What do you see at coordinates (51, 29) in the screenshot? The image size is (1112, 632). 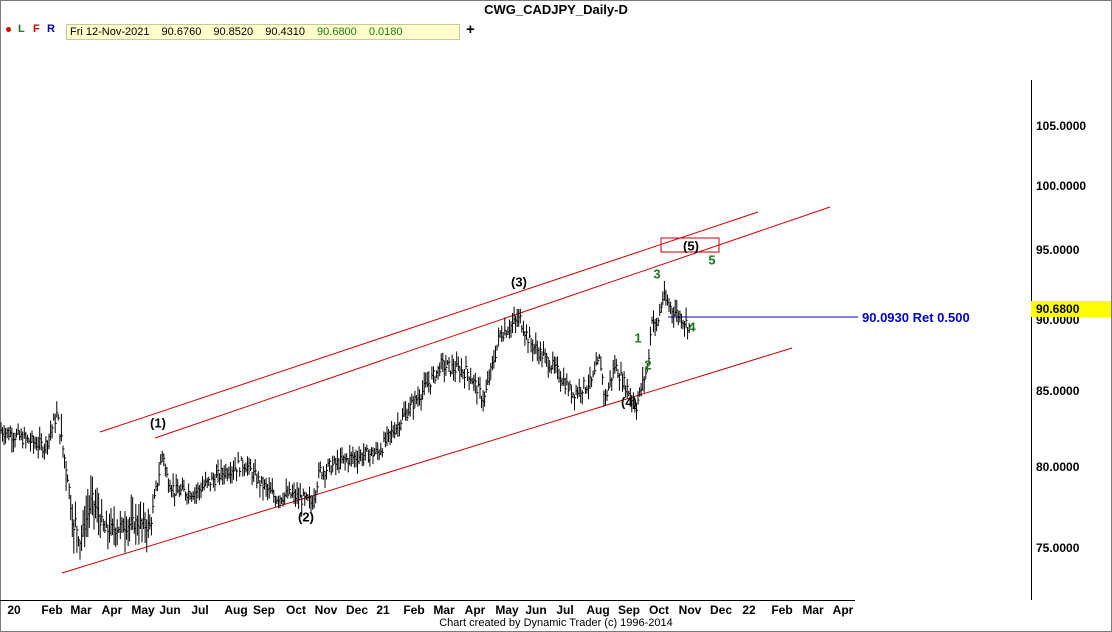 I see `toolbar-r-button: R` at bounding box center [51, 29].